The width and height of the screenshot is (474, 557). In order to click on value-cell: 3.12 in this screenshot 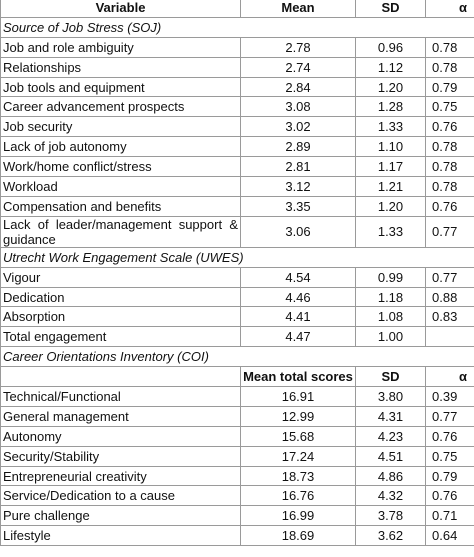, I will do `click(298, 186)`.